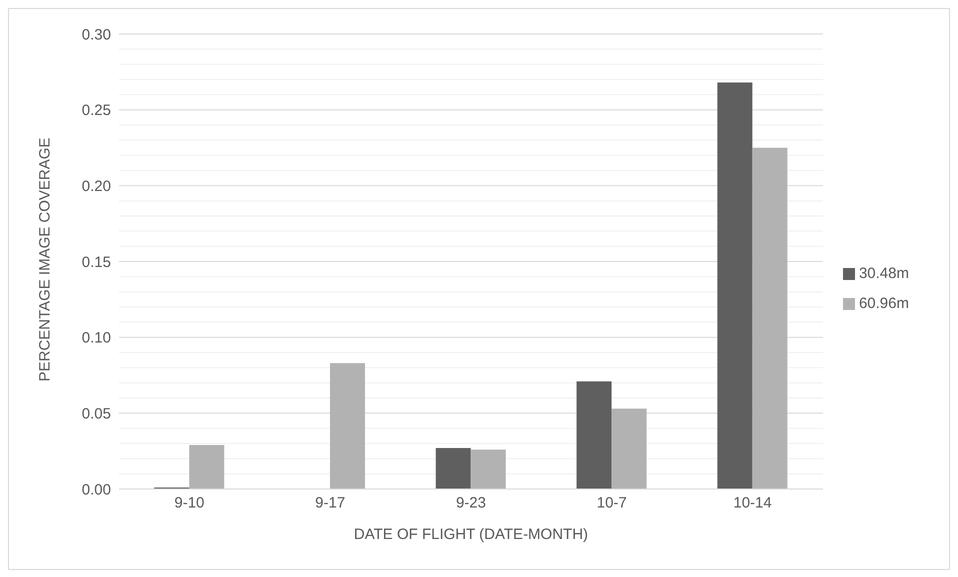 The image size is (958, 577). I want to click on y-tick-label: 0.10, so click(96, 338).